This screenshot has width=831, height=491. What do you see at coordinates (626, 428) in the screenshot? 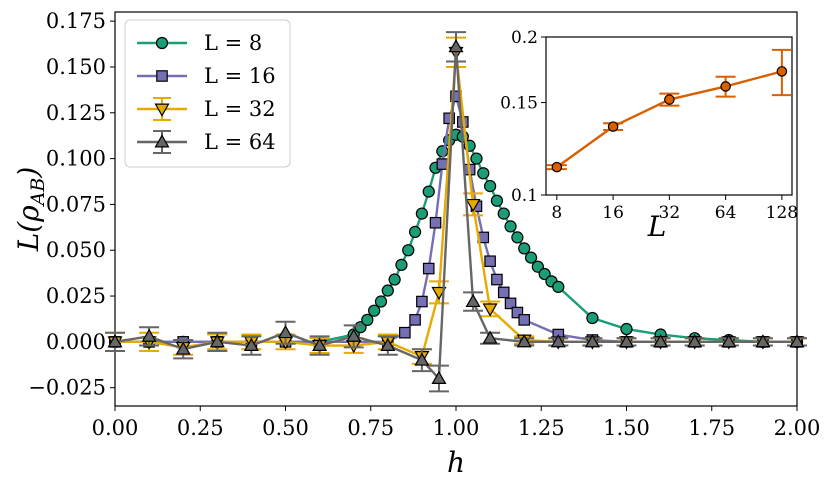
I see `x-tick-label: 1.50` at bounding box center [626, 428].